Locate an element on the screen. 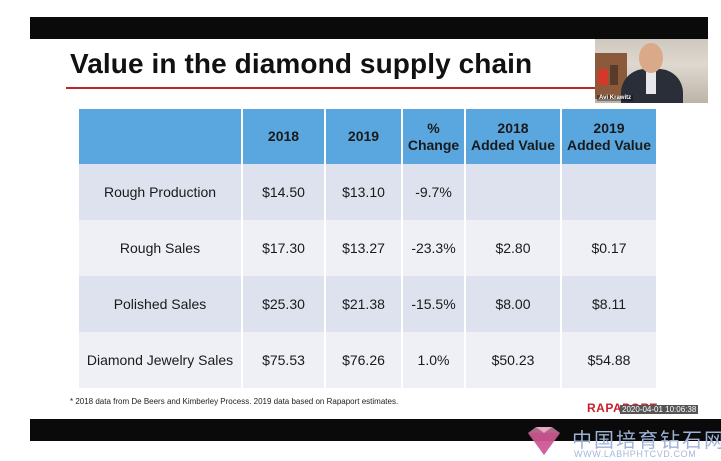  diamond-logo-icon is located at coordinates (544, 441).